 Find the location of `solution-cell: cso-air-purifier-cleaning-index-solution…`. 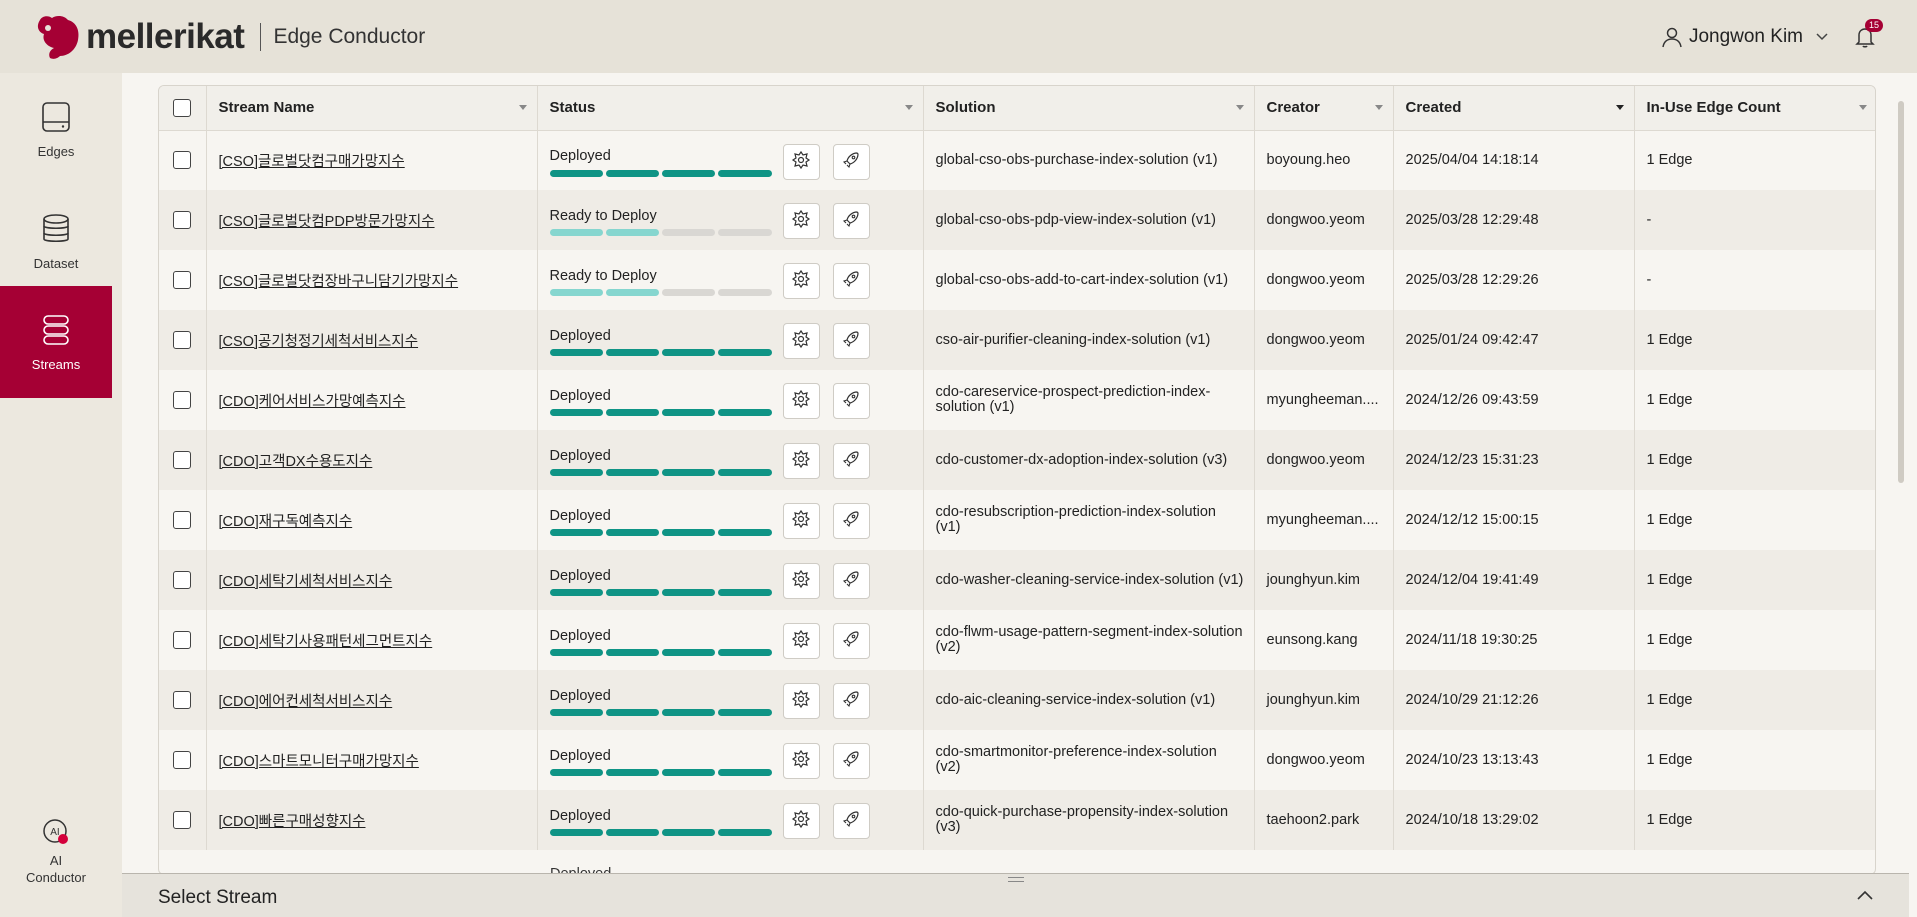

solution-cell: cso-air-purifier-cleaning-index-solution… is located at coordinates (1089, 340).